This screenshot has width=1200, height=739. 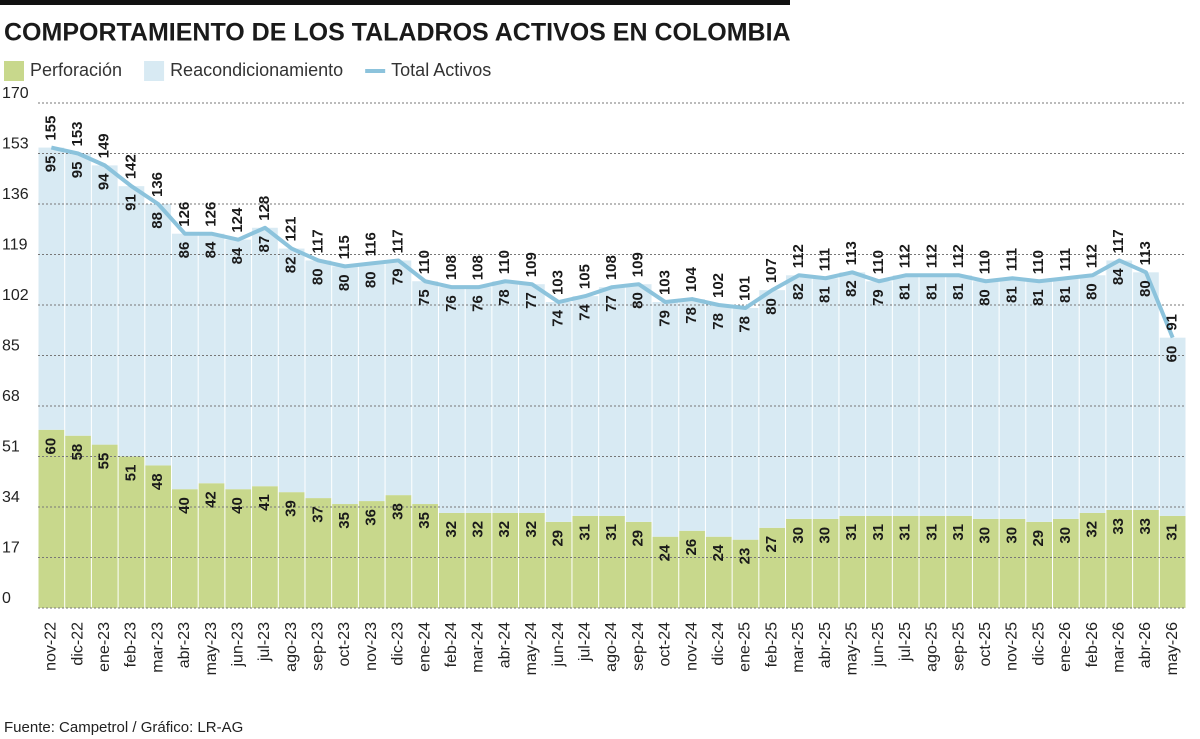 I want to click on data-label: 136, so click(x=157, y=184).